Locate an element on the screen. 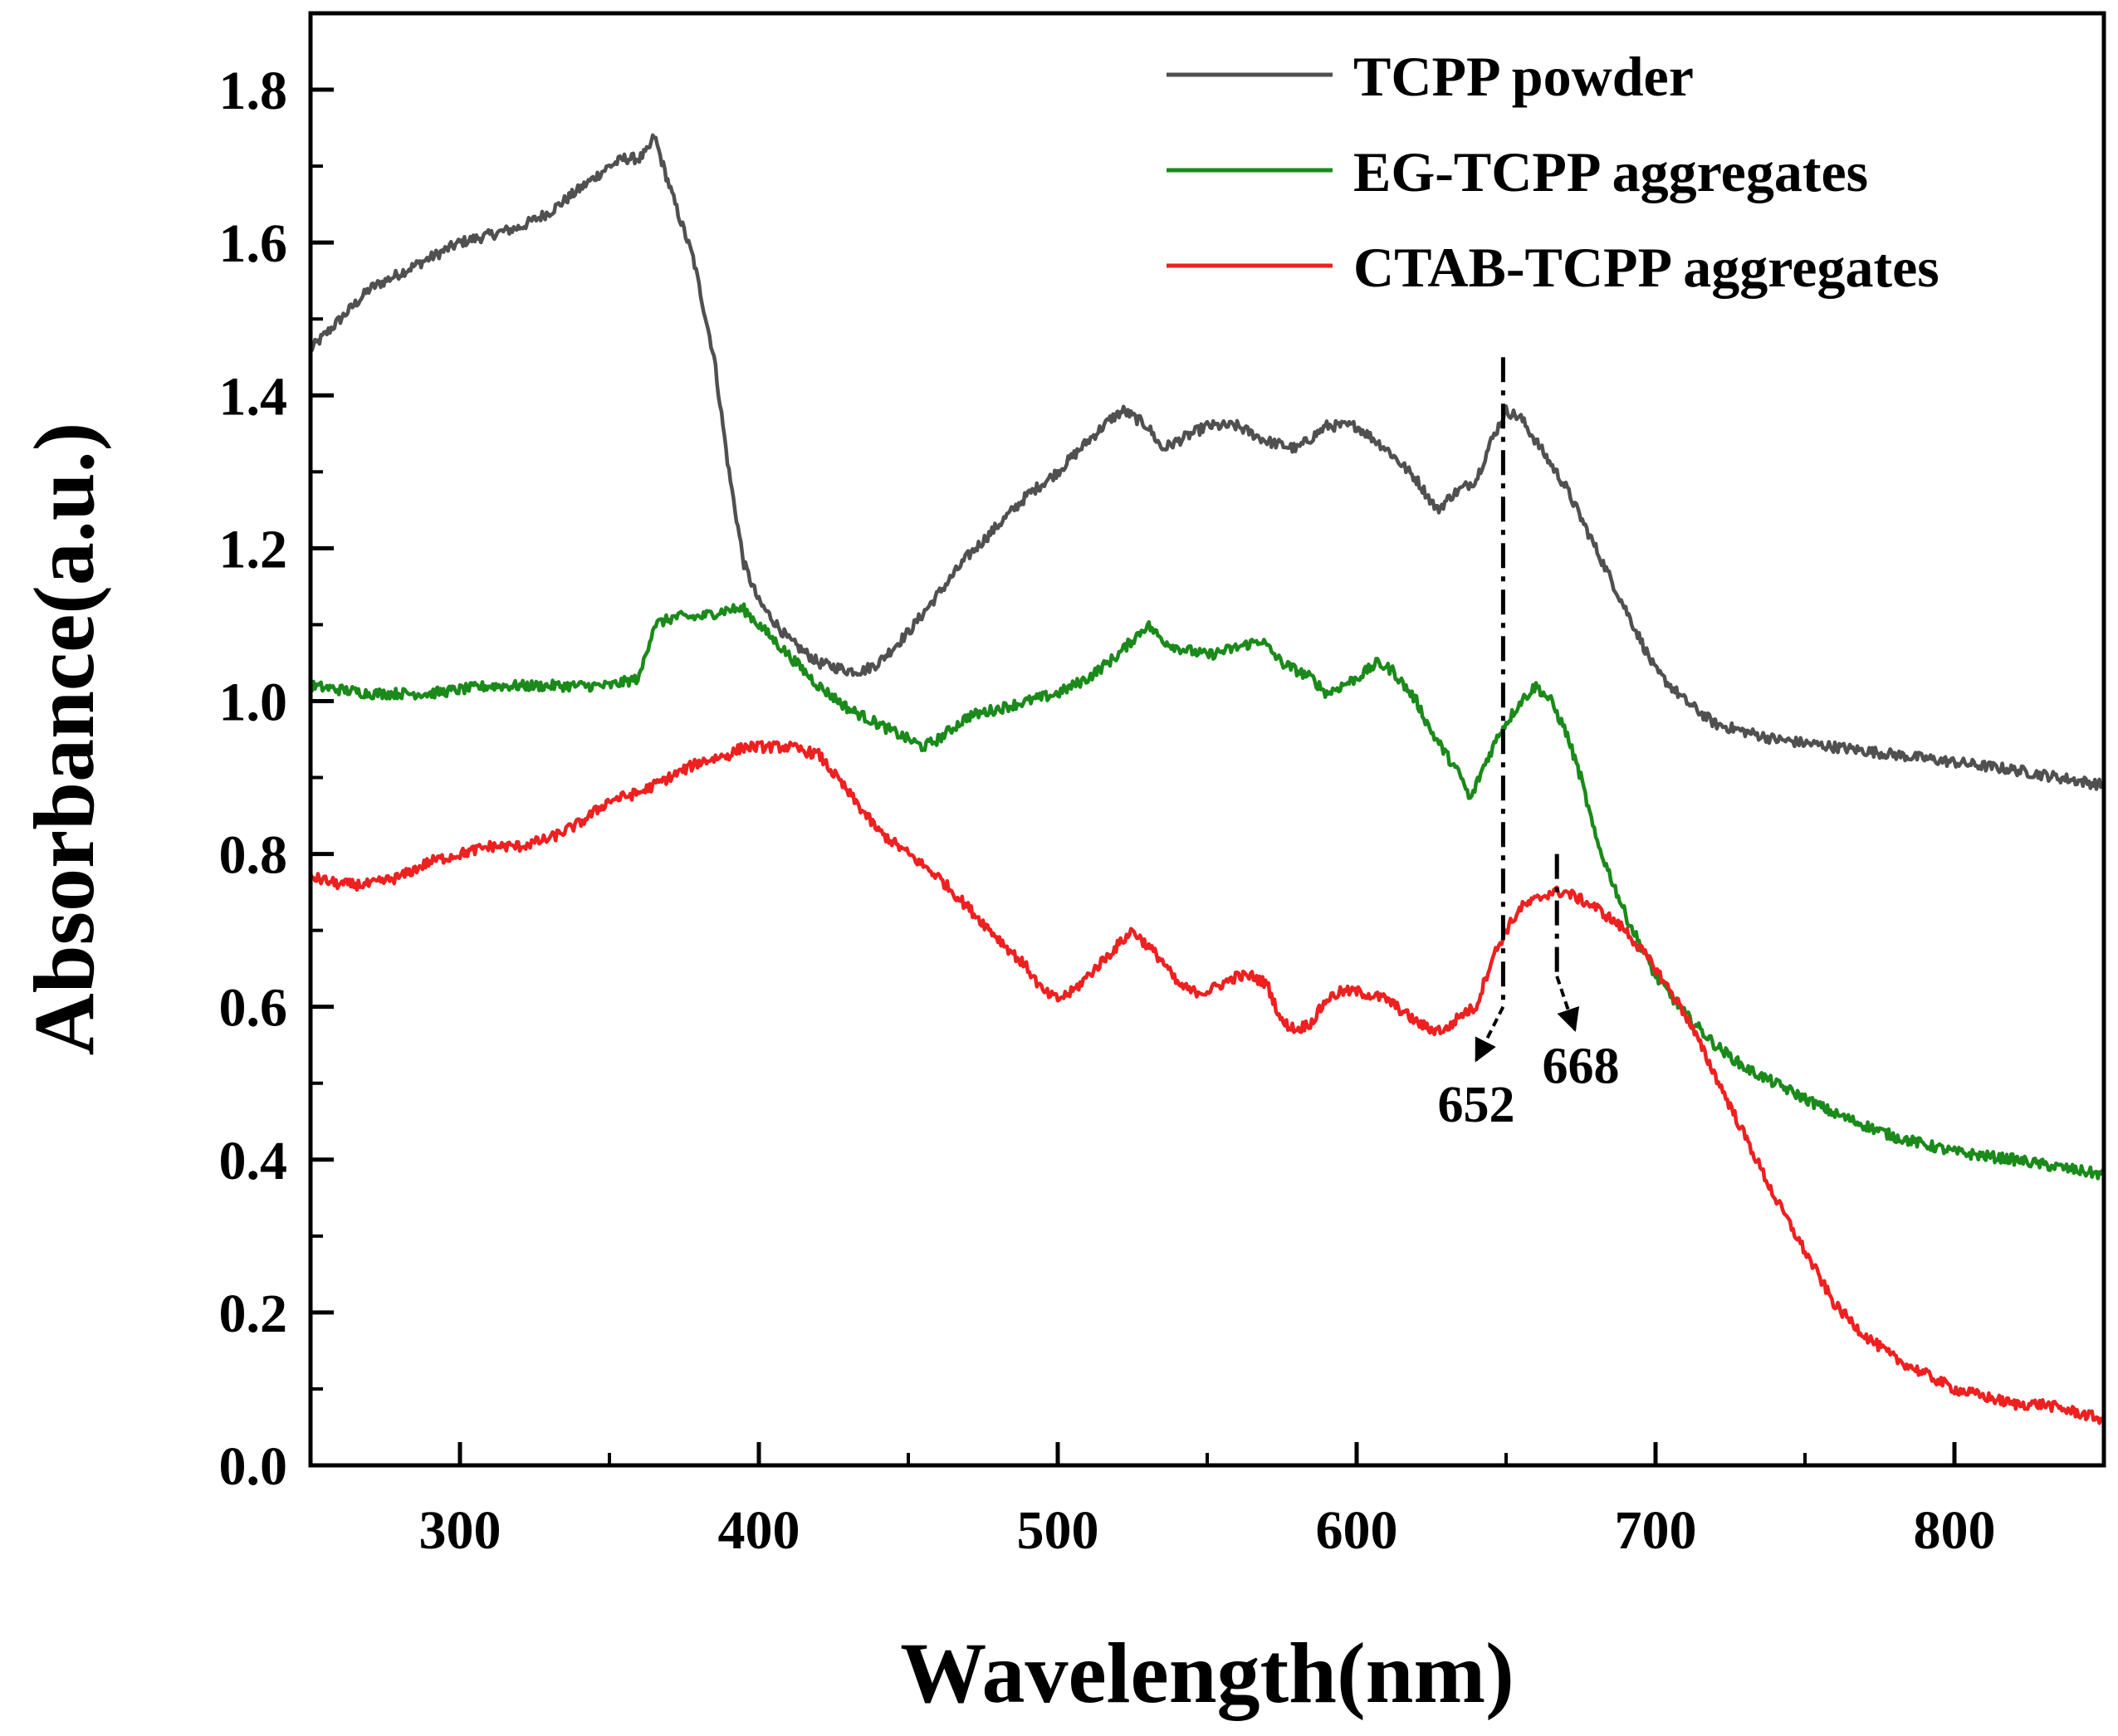 Image resolution: width=2118 pixels, height=1736 pixels. y-tick-label-0-4: 0.4 is located at coordinates (253, 1161).